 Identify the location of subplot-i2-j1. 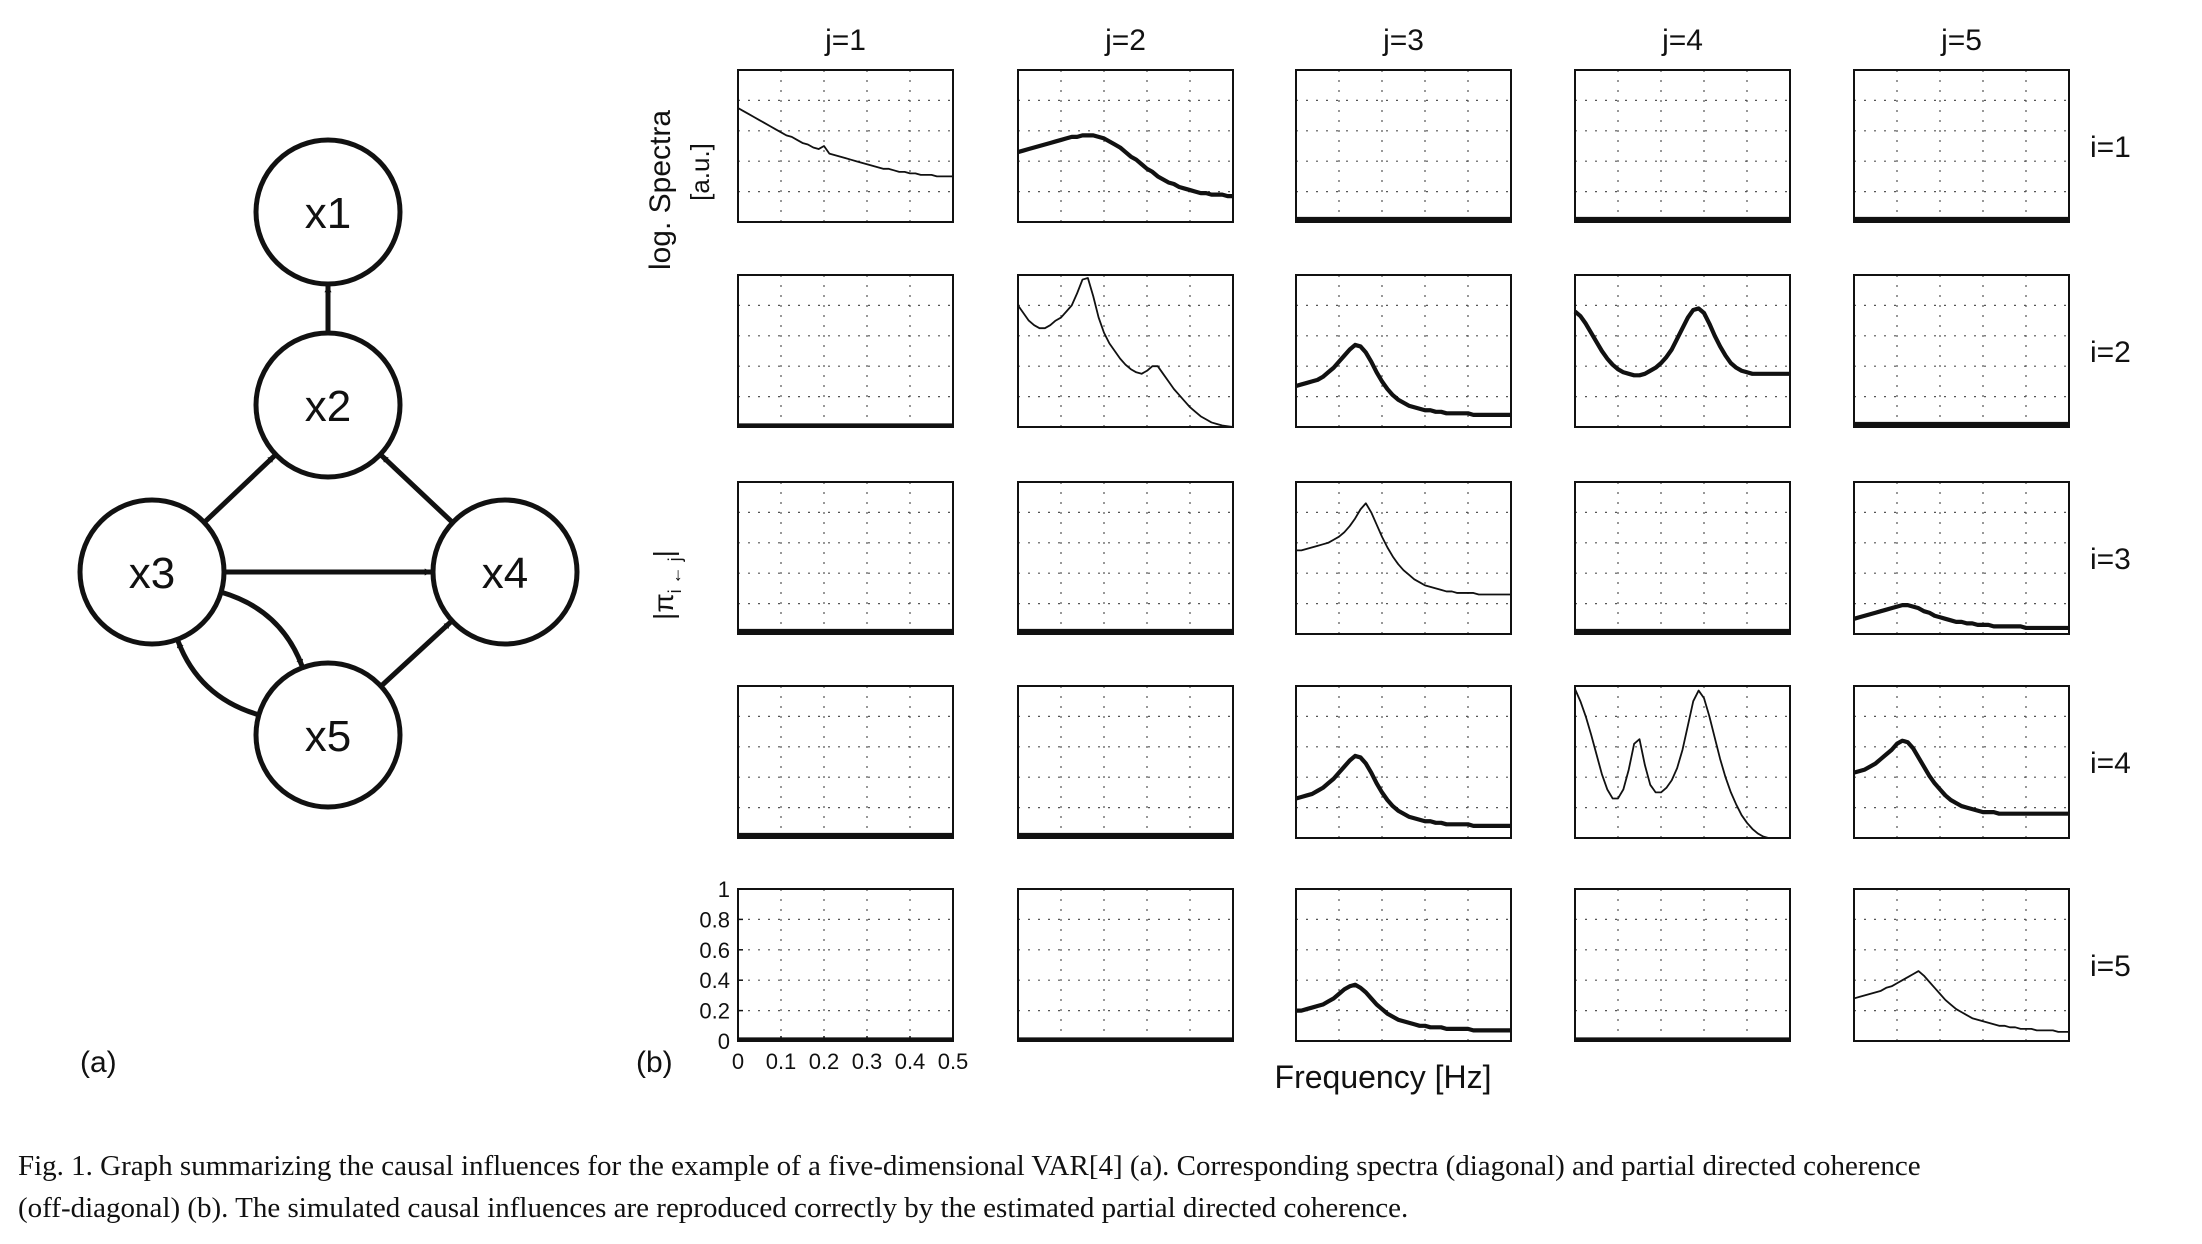
(845, 351).